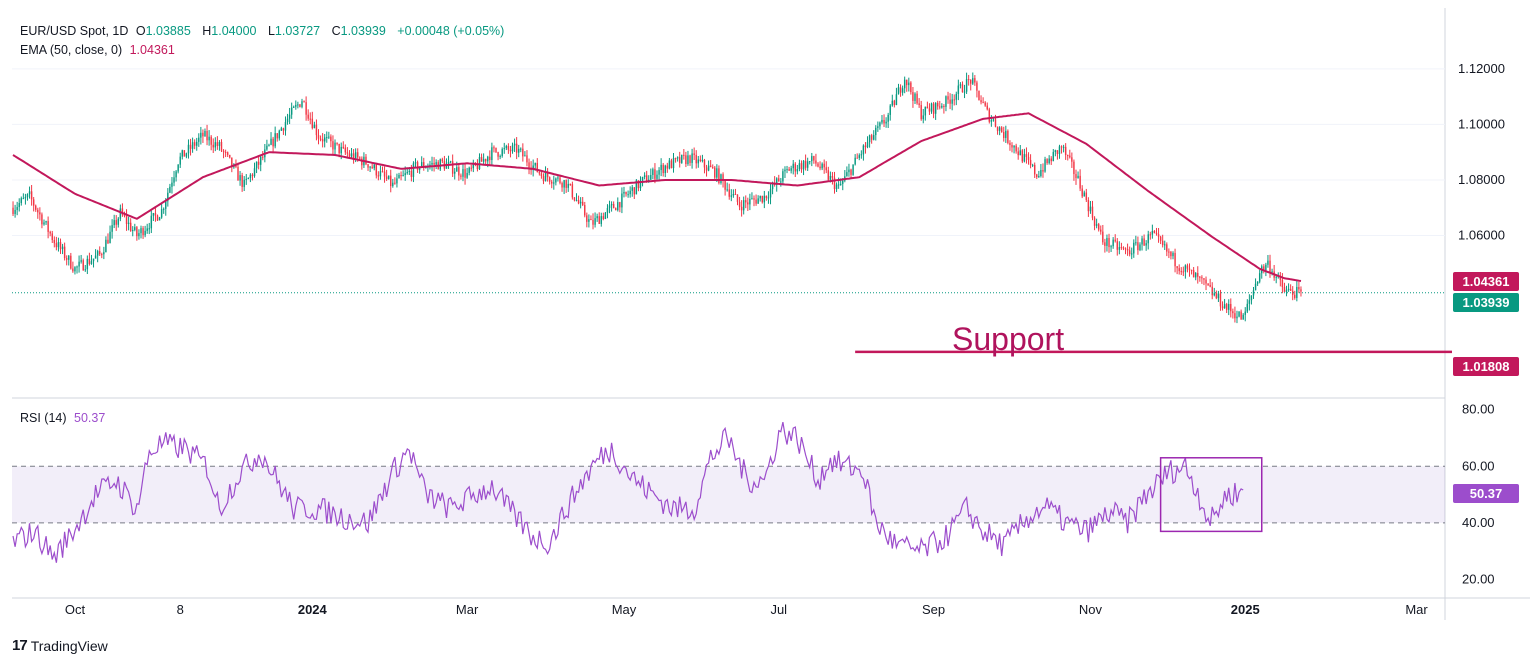  Describe the element at coordinates (1478, 465) in the screenshot. I see `rsi-tick-label: 60.00` at that location.